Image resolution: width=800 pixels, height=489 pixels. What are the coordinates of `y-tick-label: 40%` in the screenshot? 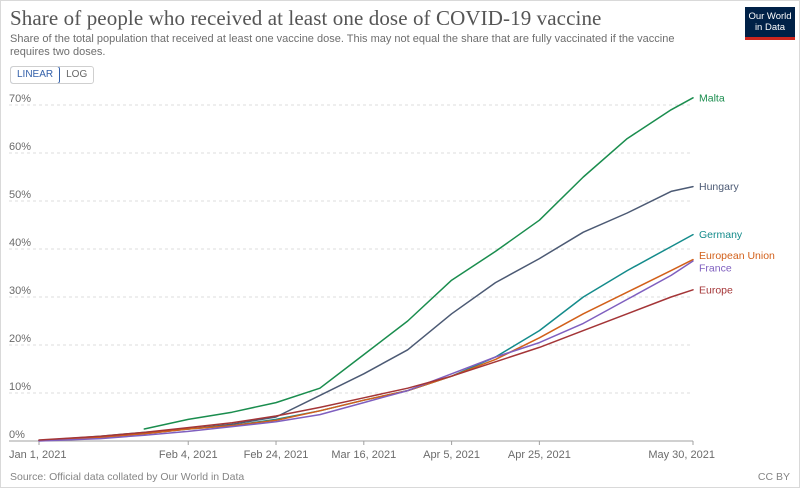 It's located at (20, 243).